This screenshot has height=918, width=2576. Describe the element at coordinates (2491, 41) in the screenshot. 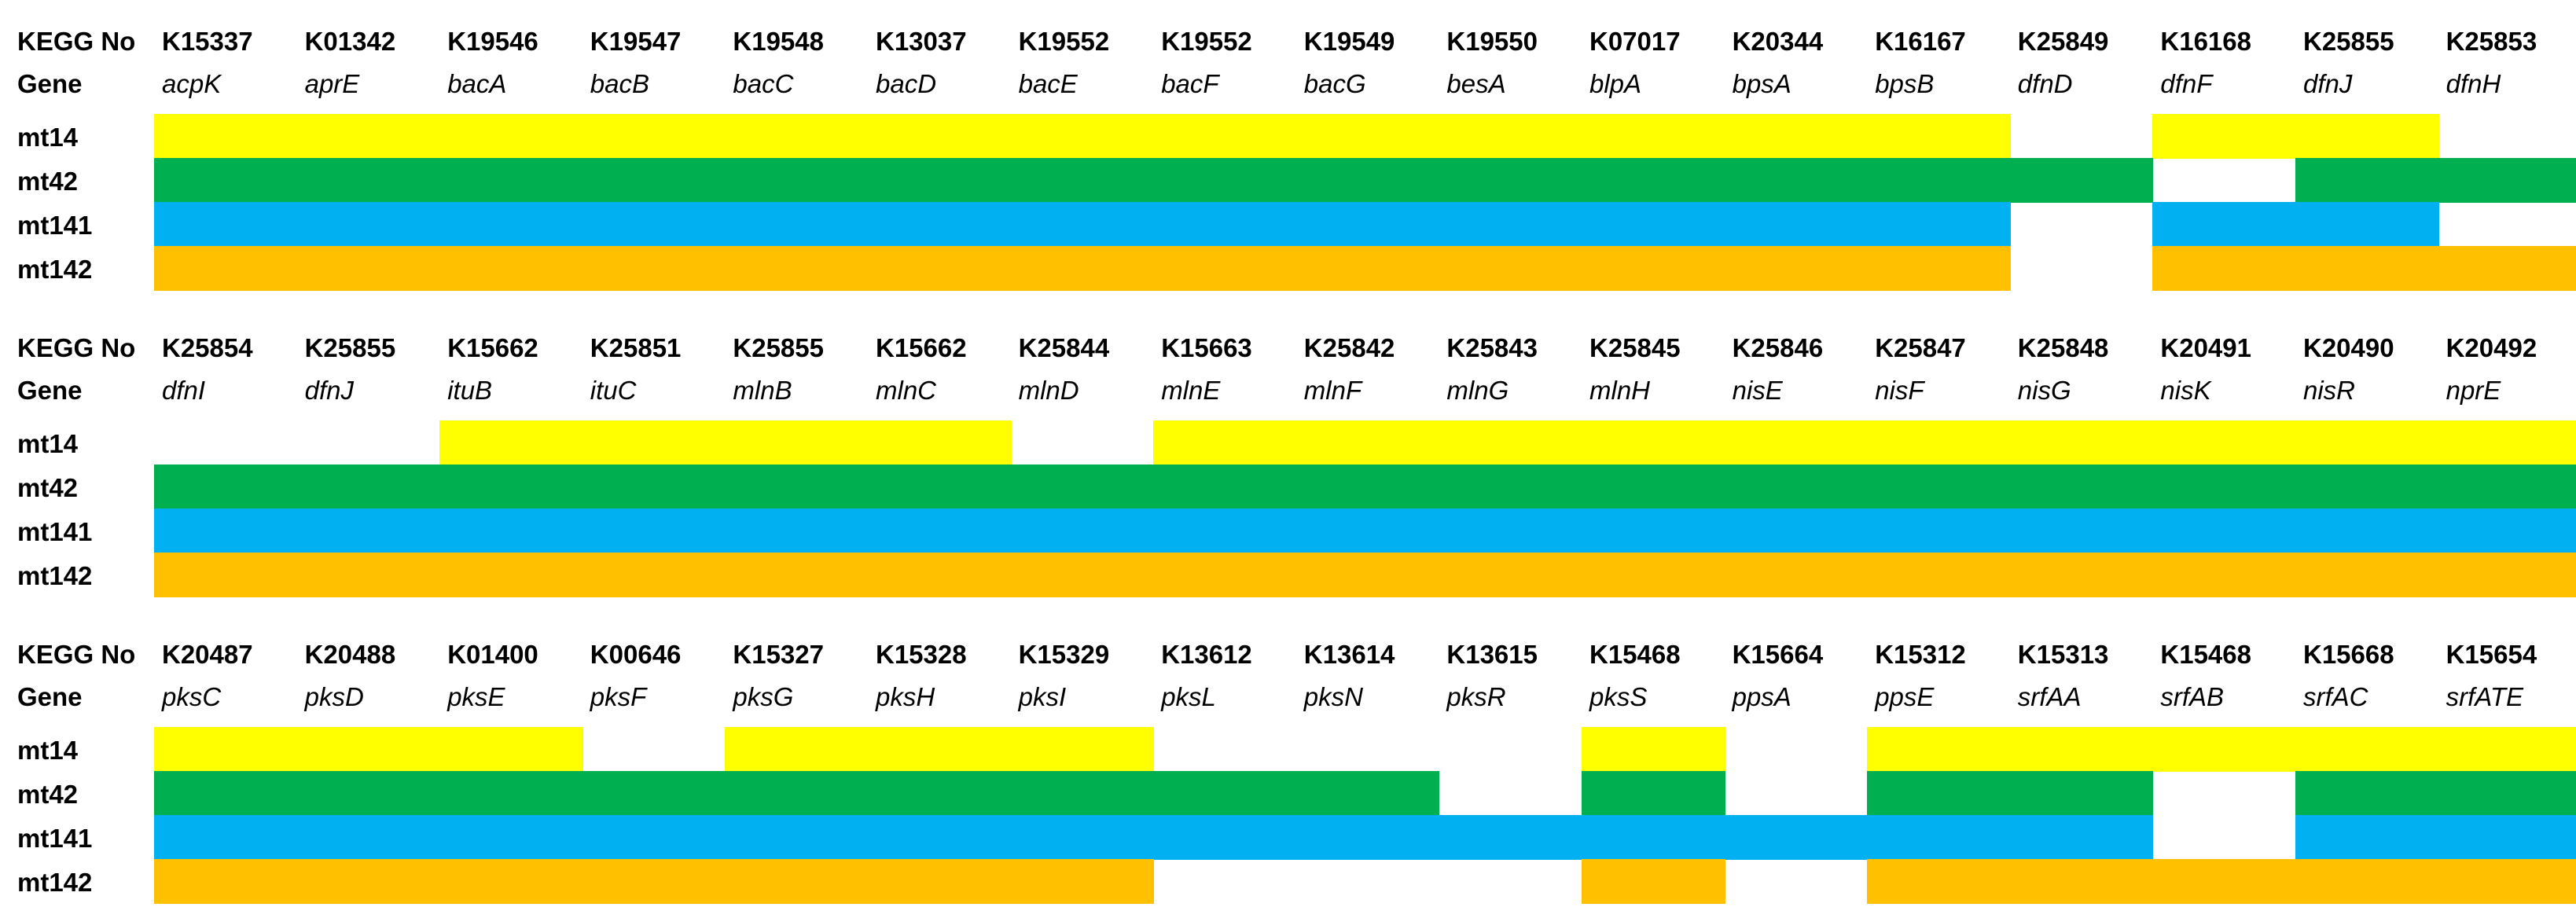

I see `kegg-number: K25853` at that location.